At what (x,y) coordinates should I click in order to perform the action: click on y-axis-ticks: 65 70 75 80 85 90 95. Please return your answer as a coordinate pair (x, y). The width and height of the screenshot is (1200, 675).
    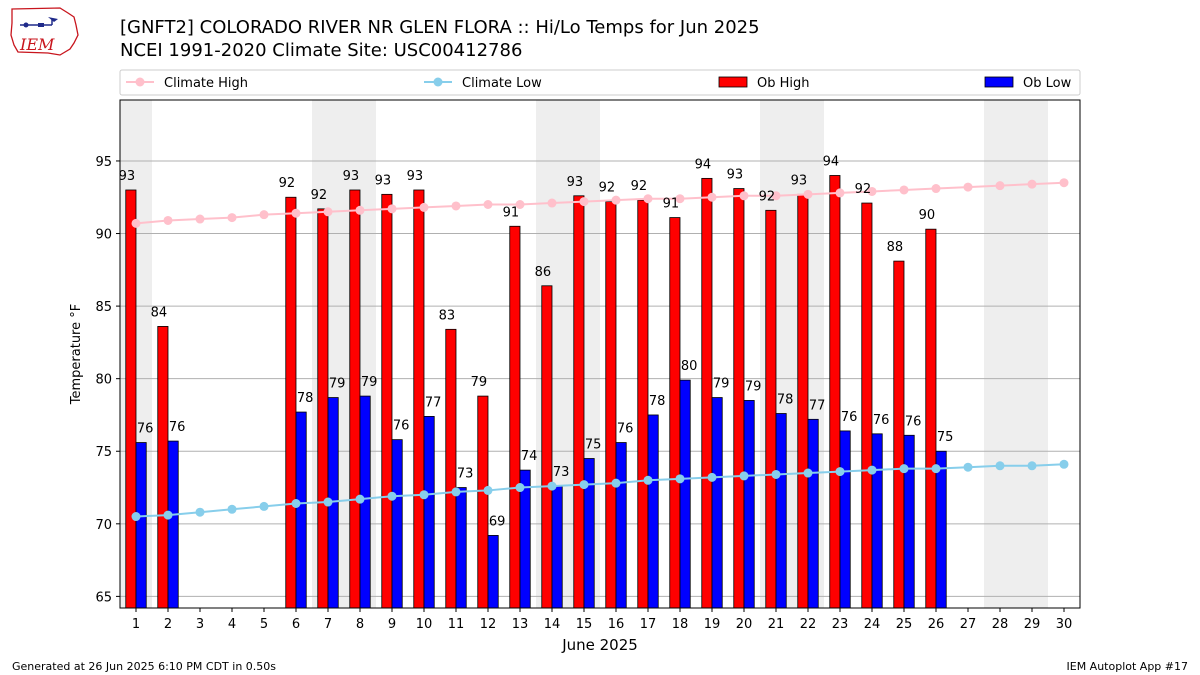
    Looking at the image, I should click on (107, 380).